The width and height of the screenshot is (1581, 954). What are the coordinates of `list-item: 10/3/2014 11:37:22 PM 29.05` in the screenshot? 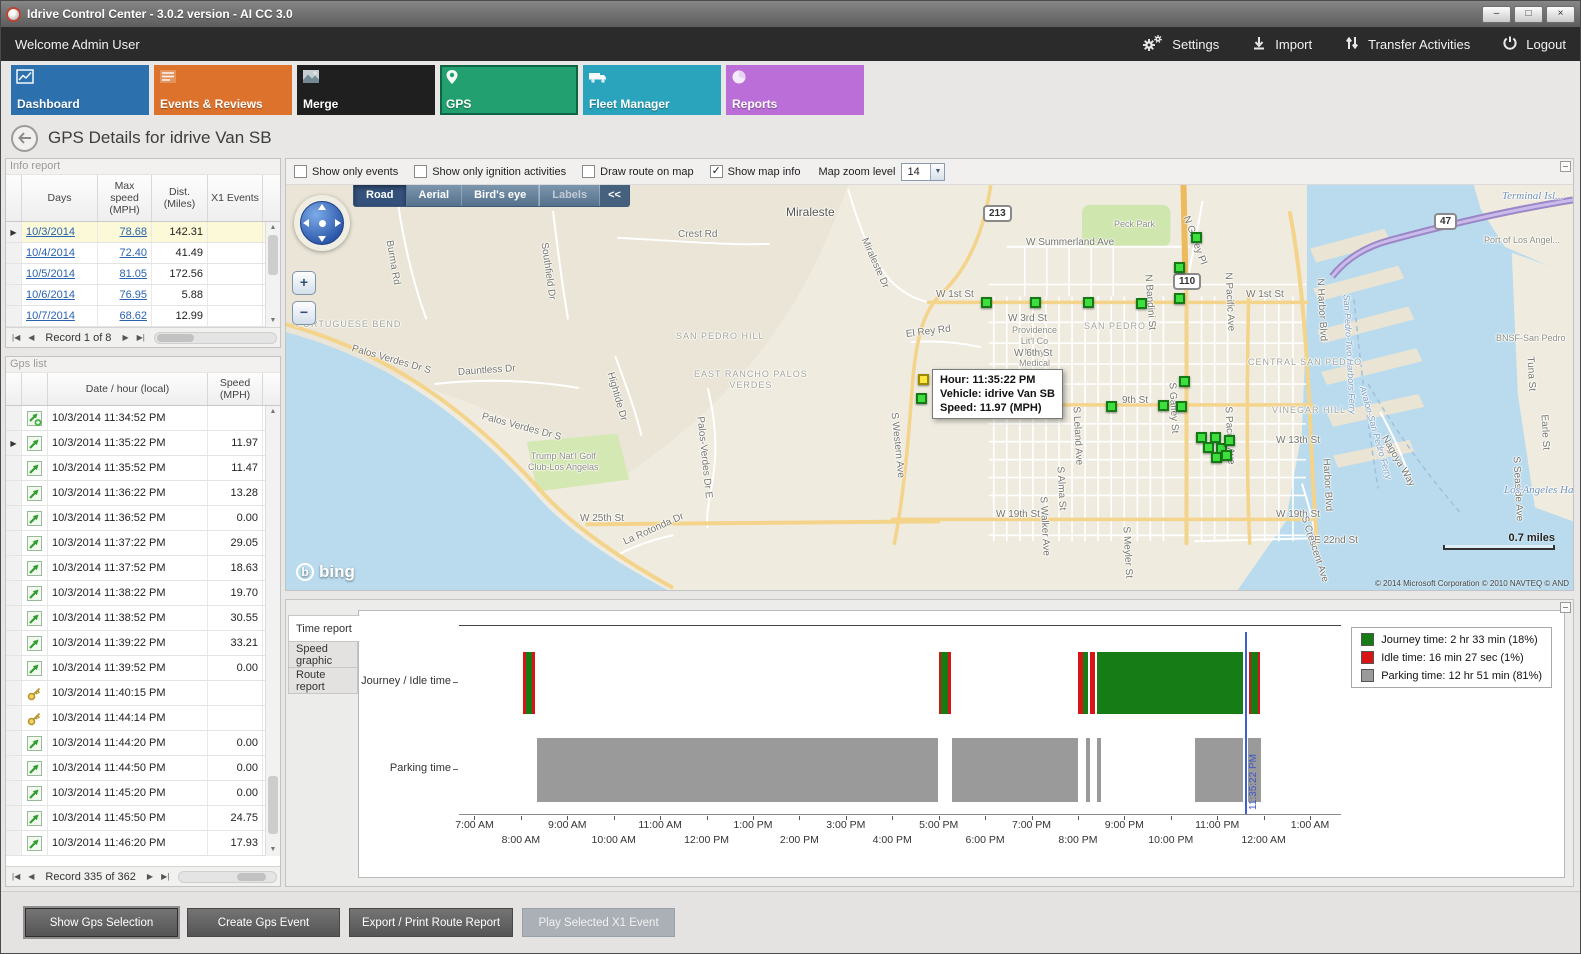 It's located at (135, 543).